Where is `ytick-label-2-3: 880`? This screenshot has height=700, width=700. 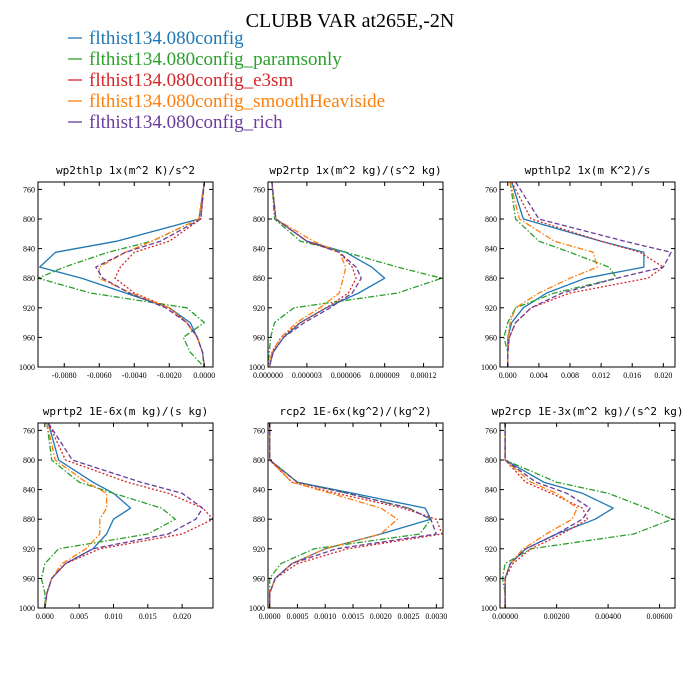
ytick-label-2-3: 880 is located at coordinates (491, 278).